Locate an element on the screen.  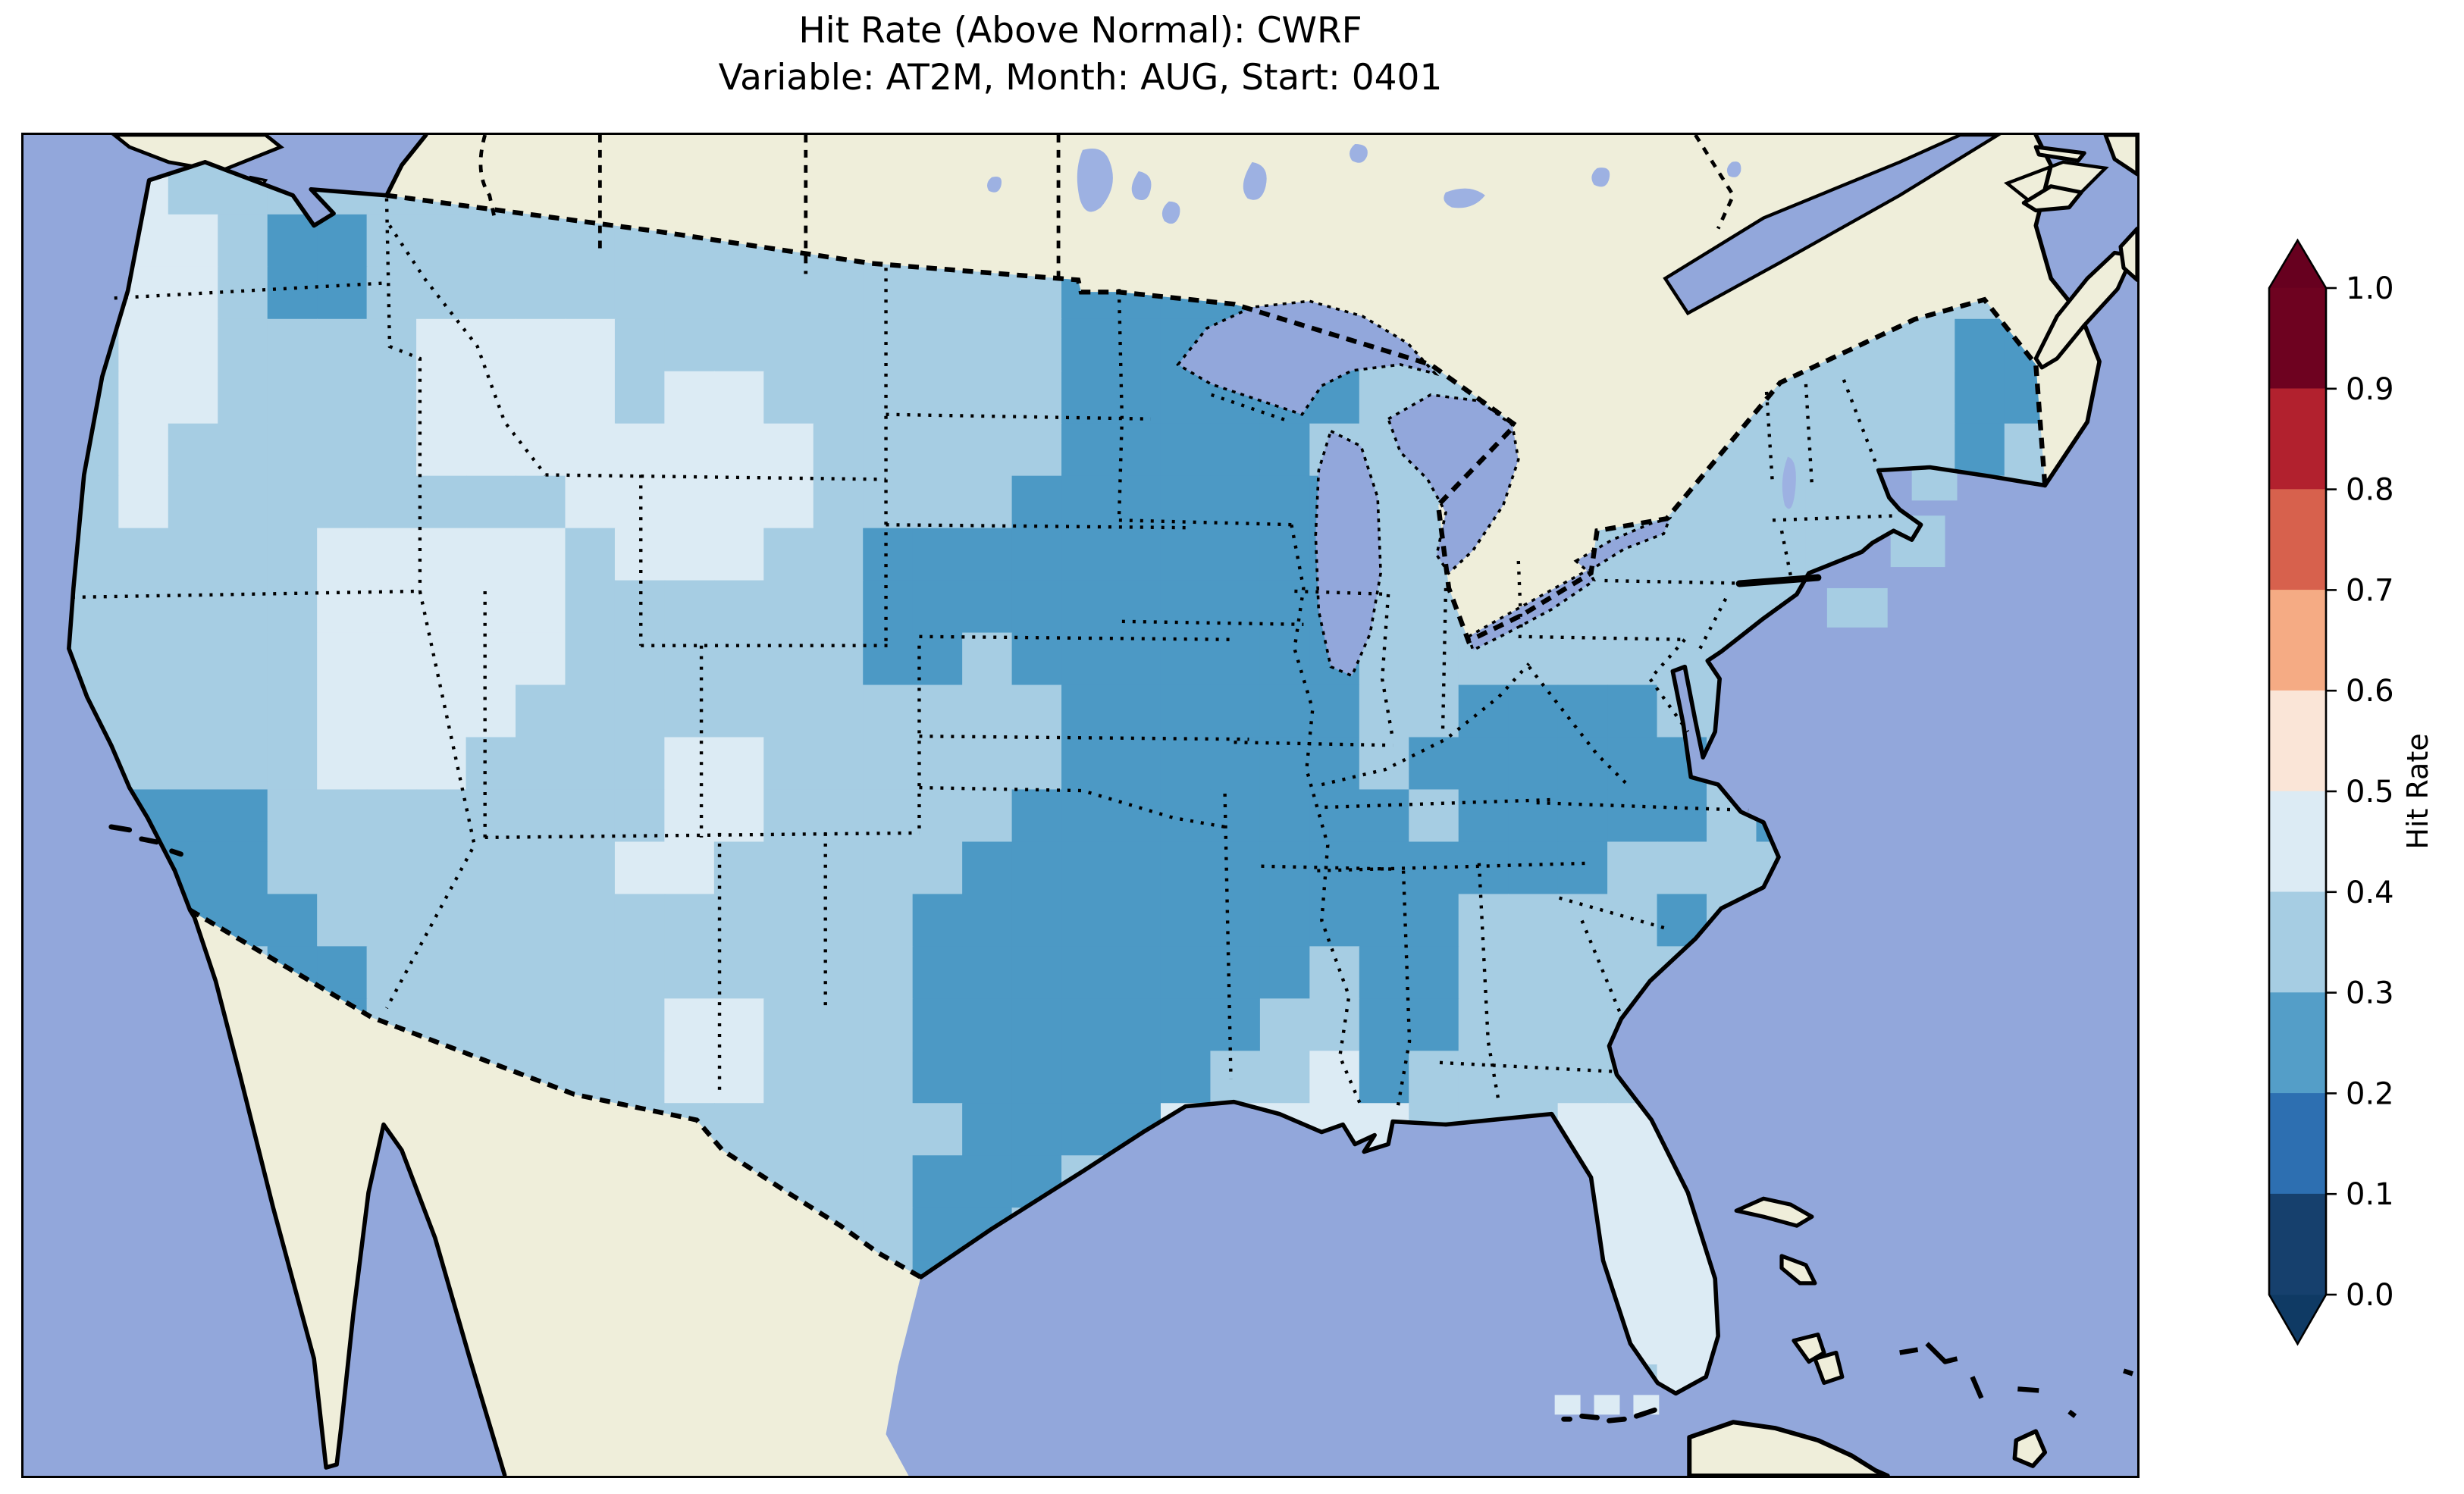
colorbar-axis-label: Hit Rate is located at coordinates (2417, 791).